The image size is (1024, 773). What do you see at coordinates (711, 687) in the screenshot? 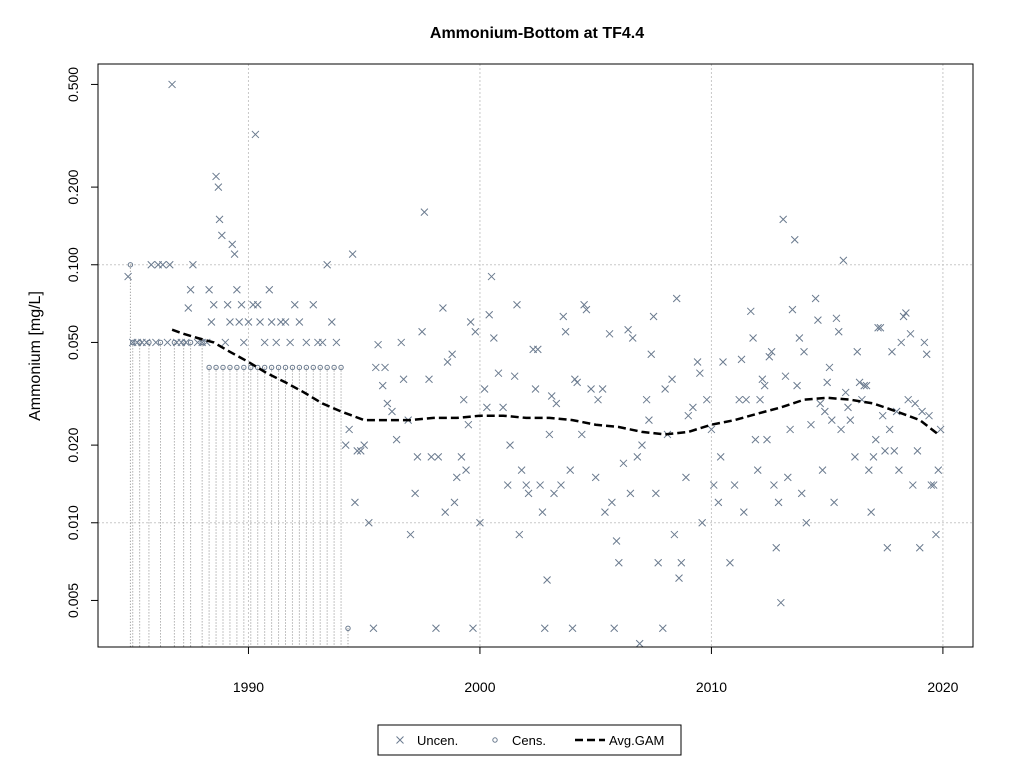
I see `x-tick-label: 2010` at bounding box center [711, 687].